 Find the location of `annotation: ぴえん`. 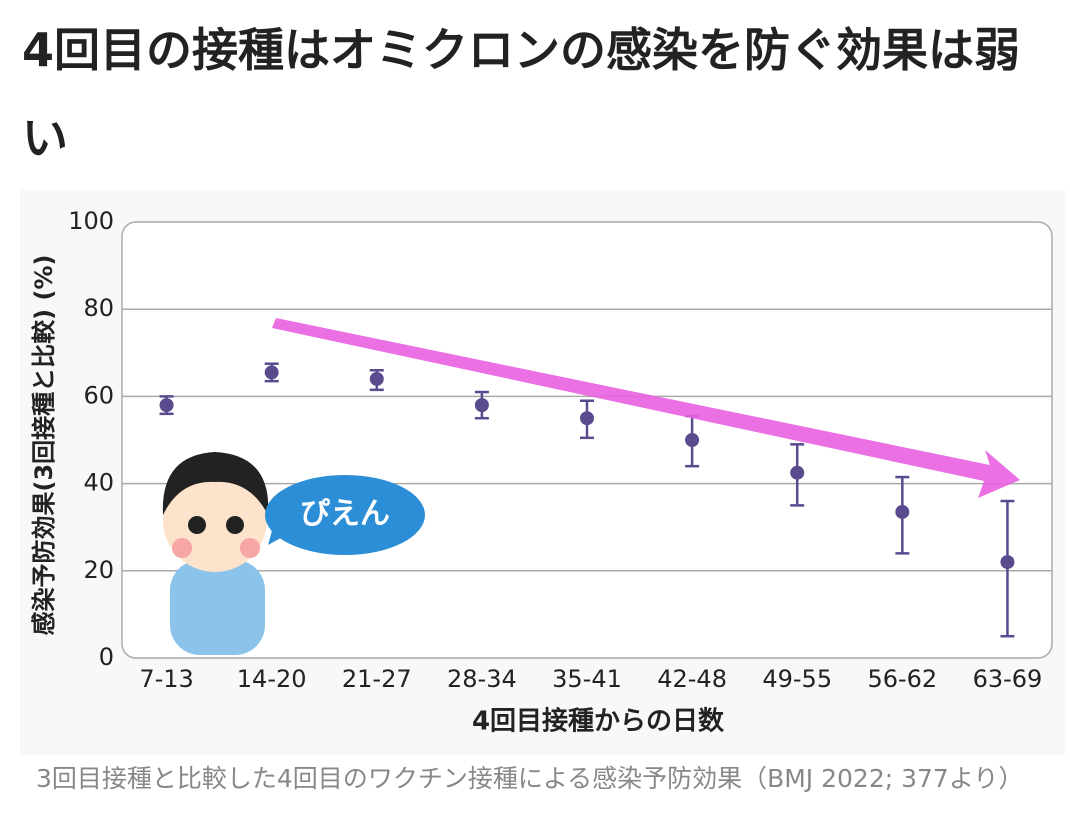

annotation: ぴえん is located at coordinates (345, 514).